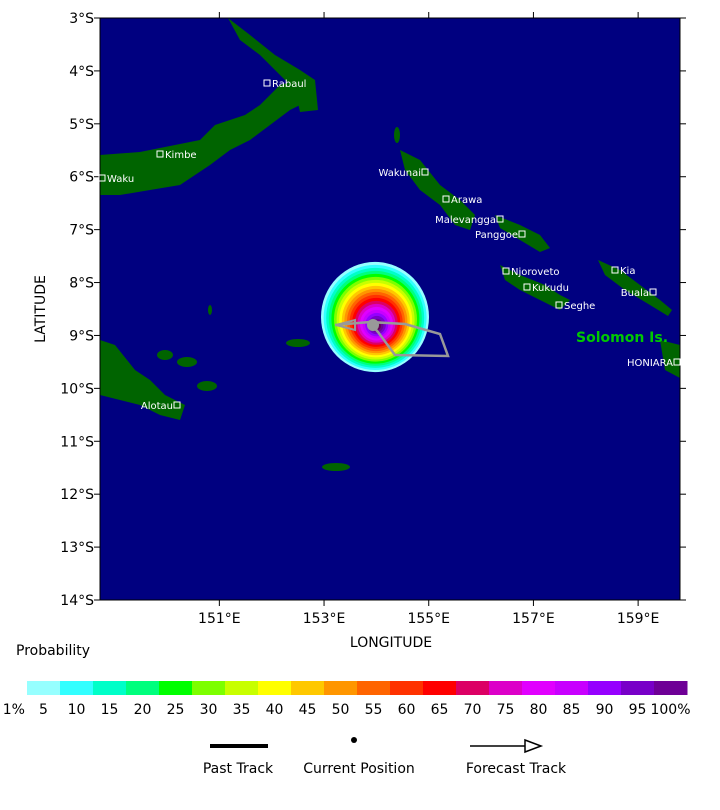 The width and height of the screenshot is (720, 810). I want to click on colorbar-label: 90, so click(605, 710).